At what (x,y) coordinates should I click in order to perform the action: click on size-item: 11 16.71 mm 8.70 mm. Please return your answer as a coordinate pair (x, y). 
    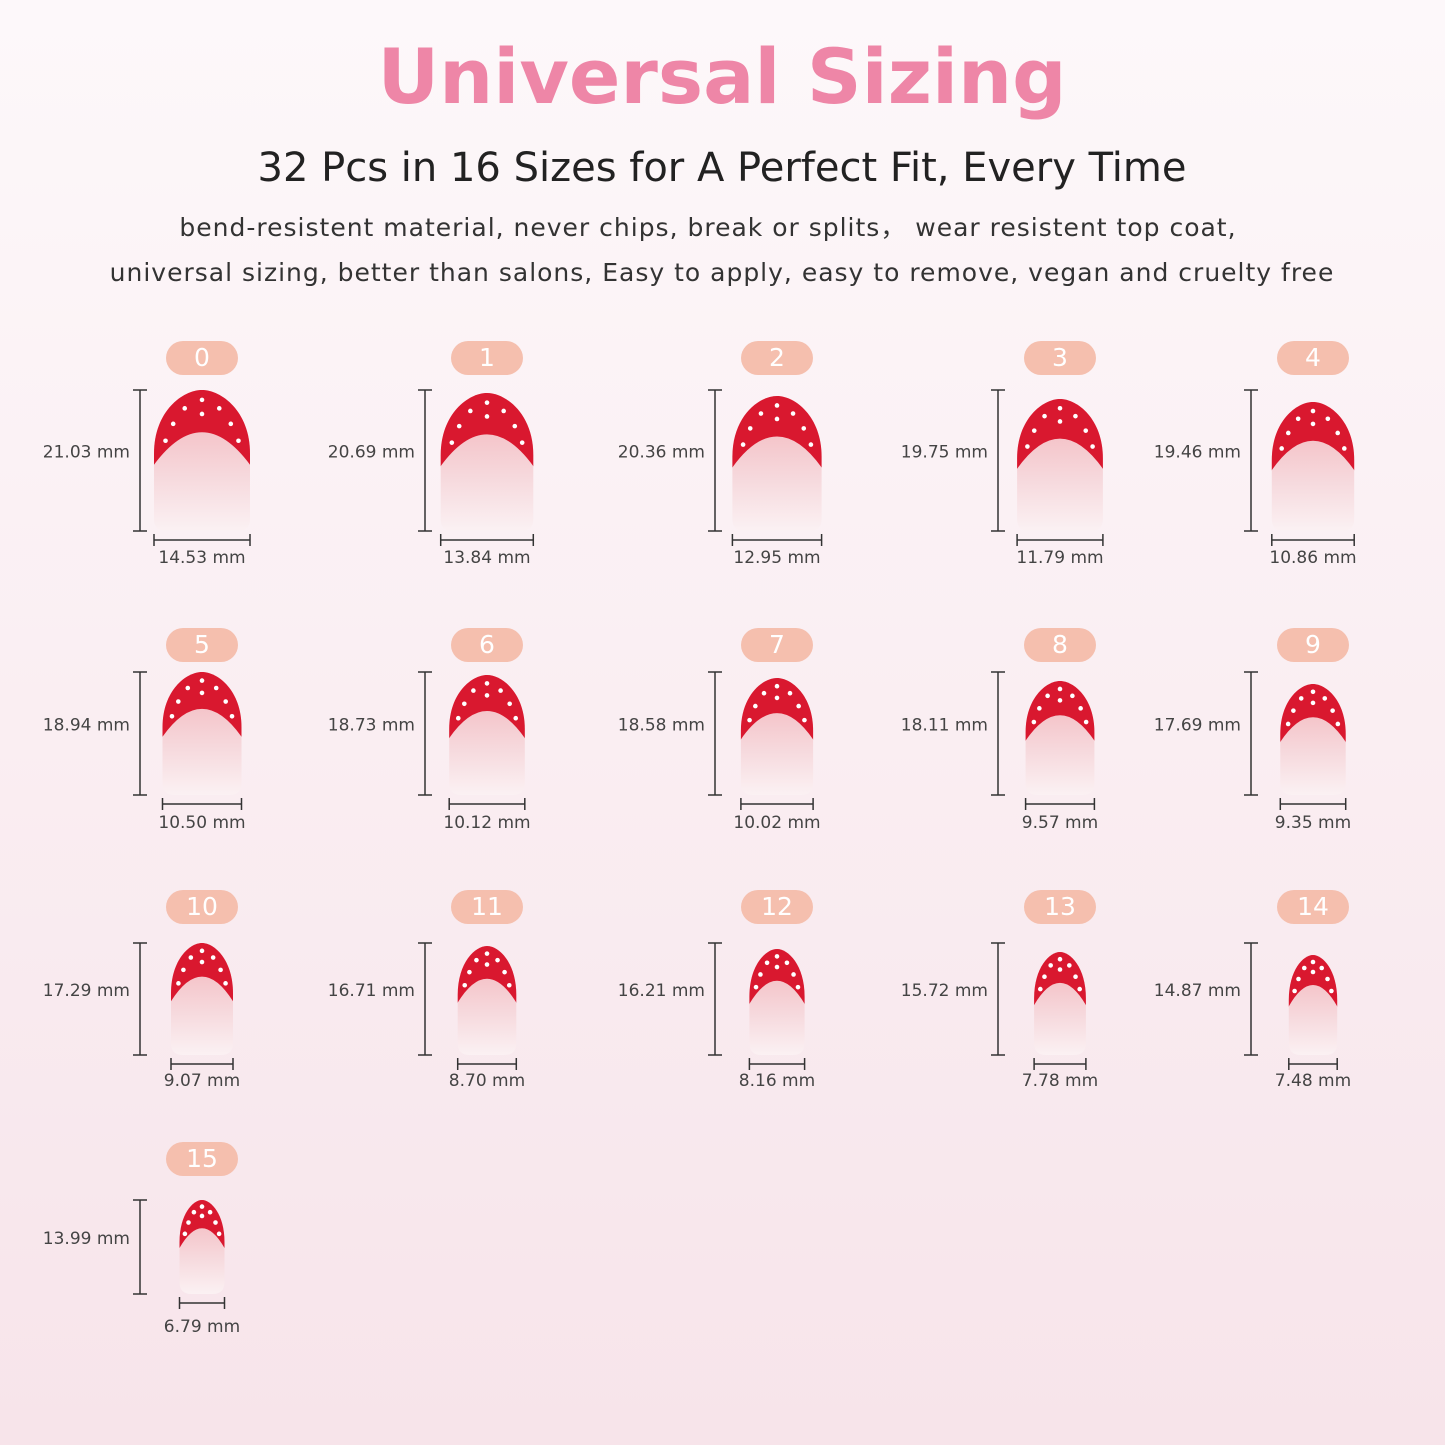
    Looking at the image, I should click on (426, 990).